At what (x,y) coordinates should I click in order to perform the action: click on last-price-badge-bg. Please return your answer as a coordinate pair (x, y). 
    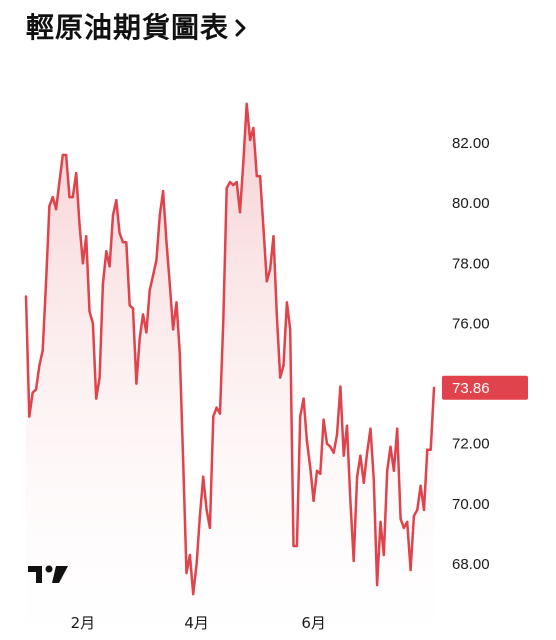
    Looking at the image, I should click on (485, 387).